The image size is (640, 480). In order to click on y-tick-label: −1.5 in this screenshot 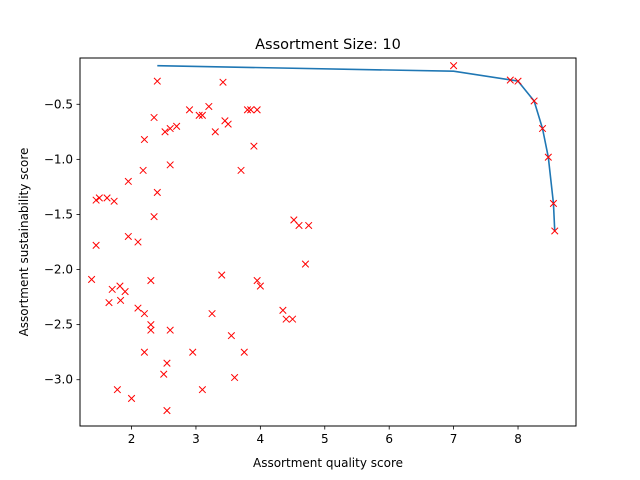, I will do `click(58, 214)`.